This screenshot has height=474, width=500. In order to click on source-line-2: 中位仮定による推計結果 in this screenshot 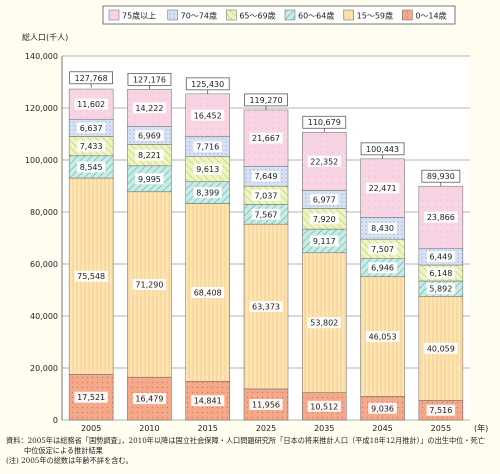, I will do `click(63, 450)`.